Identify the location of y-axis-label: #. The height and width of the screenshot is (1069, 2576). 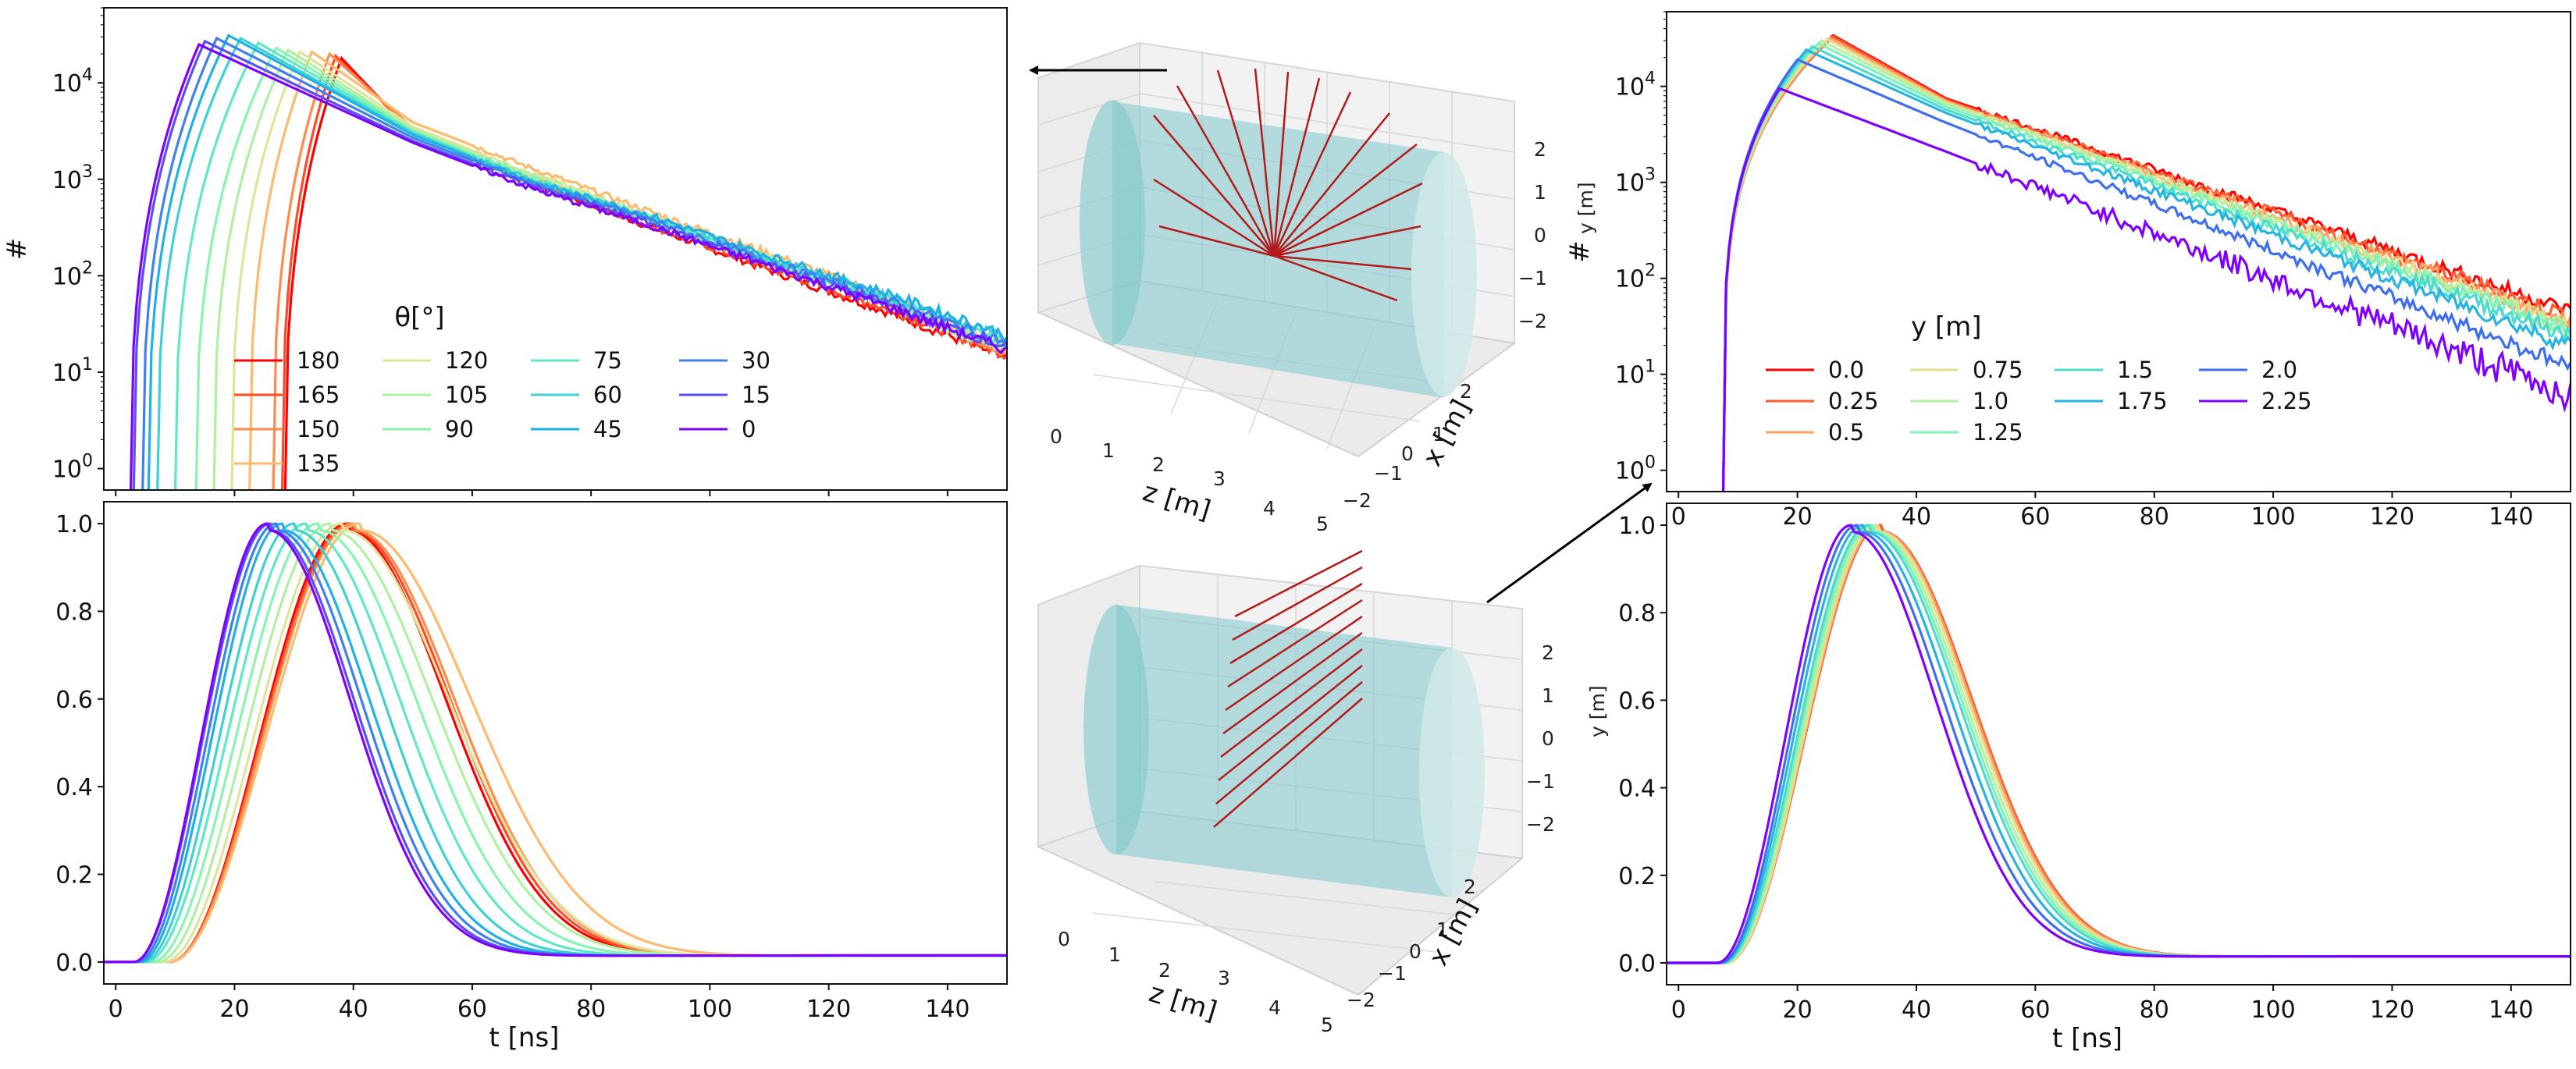
(1580, 251).